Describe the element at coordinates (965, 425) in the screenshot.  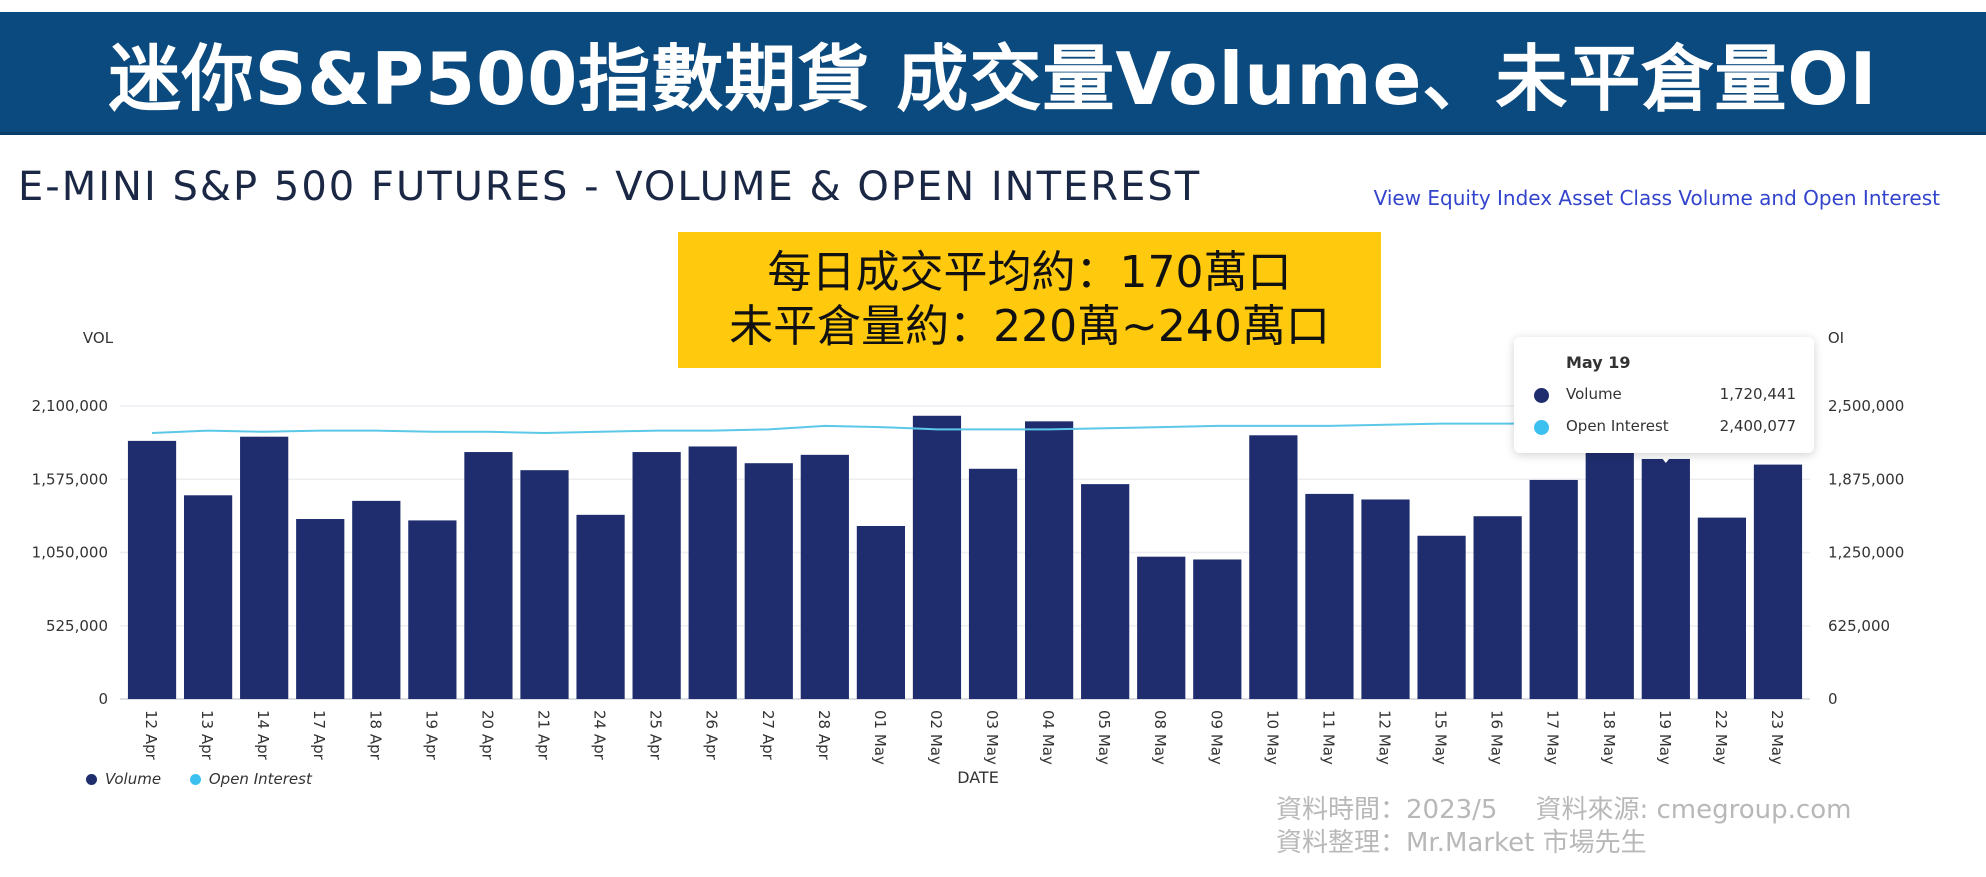
I see `open-interest-line` at that location.